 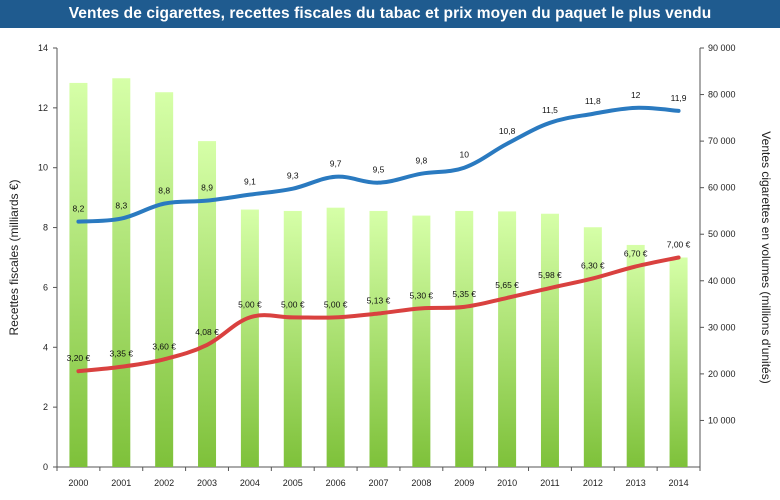 I want to click on data-label: 9,8, so click(x=421, y=161).